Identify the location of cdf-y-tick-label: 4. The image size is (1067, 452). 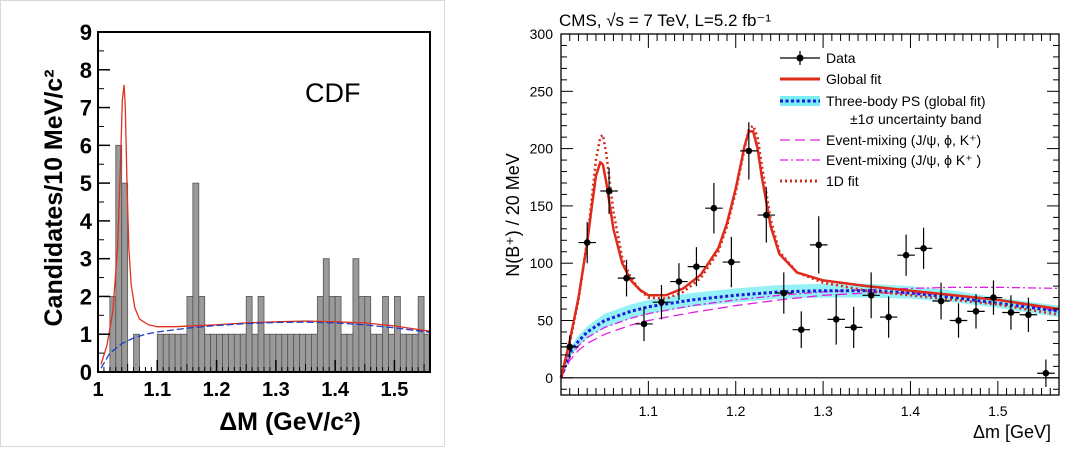
(86, 221).